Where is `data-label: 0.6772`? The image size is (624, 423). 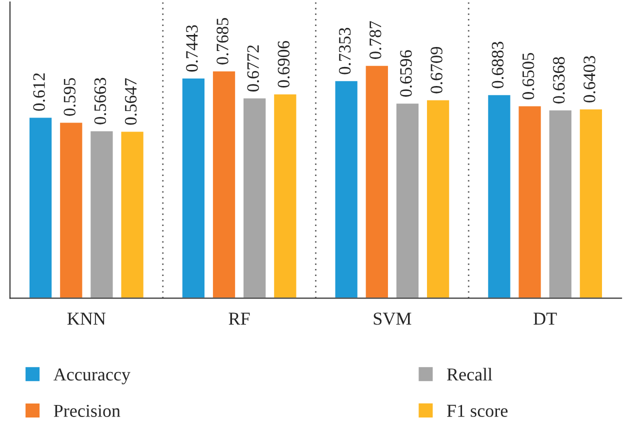 data-label: 0.6772 is located at coordinates (253, 68).